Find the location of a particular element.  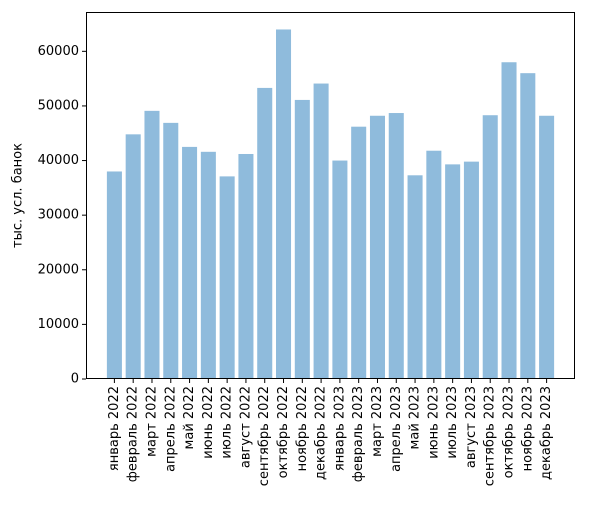

y-axis: 0 10000 20000 30000 40000 50000 60000 is located at coordinates (62, 215).